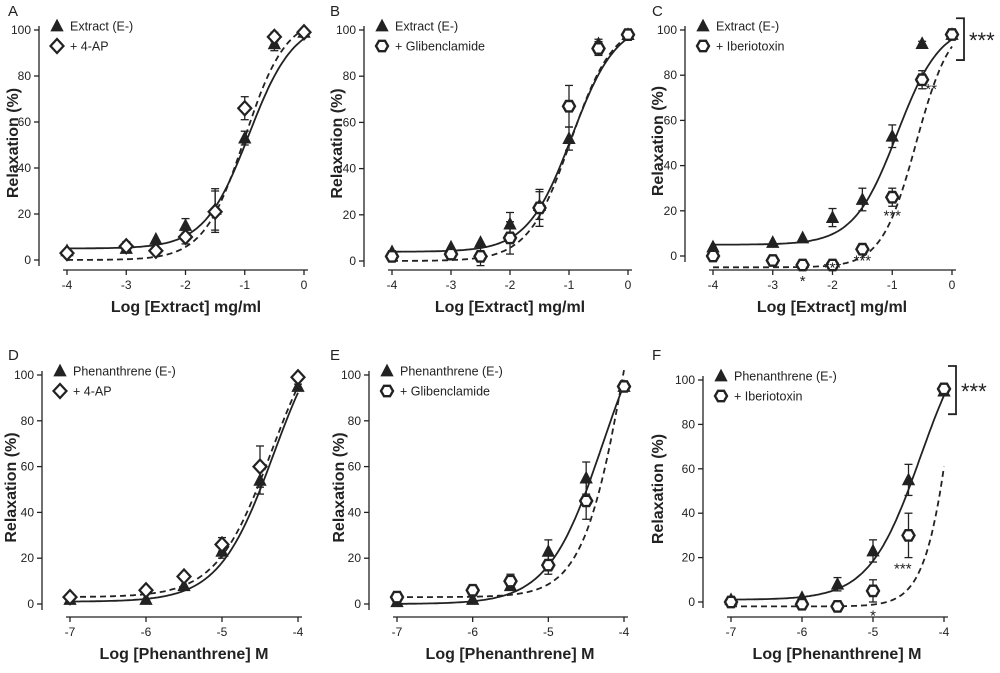 The height and width of the screenshot is (673, 1000). What do you see at coordinates (803, 281) in the screenshot?
I see `significance-label: *` at bounding box center [803, 281].